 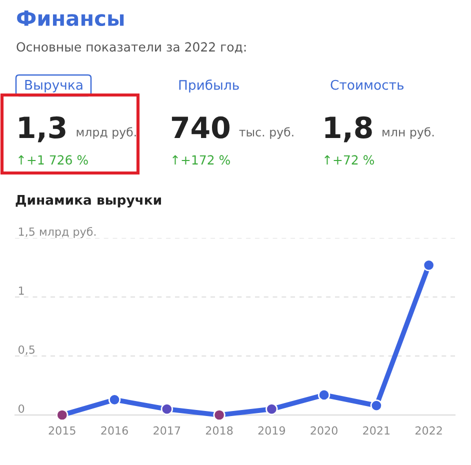 What do you see at coordinates (106, 133) in the screenshot?
I see `text: млрд руб.` at bounding box center [106, 133].